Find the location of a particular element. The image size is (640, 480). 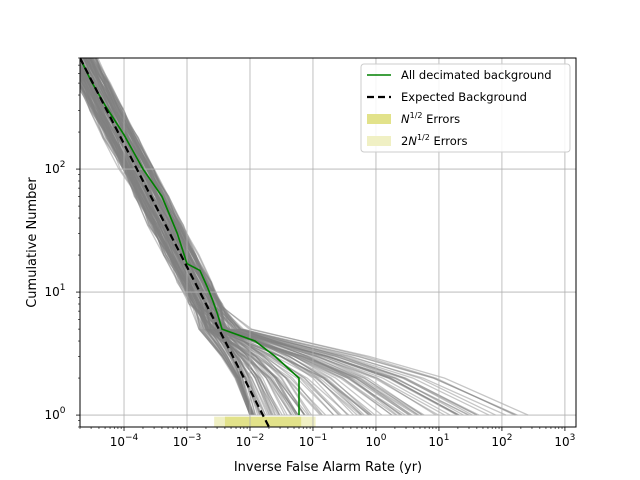

error-bands is located at coordinates (265, 421).